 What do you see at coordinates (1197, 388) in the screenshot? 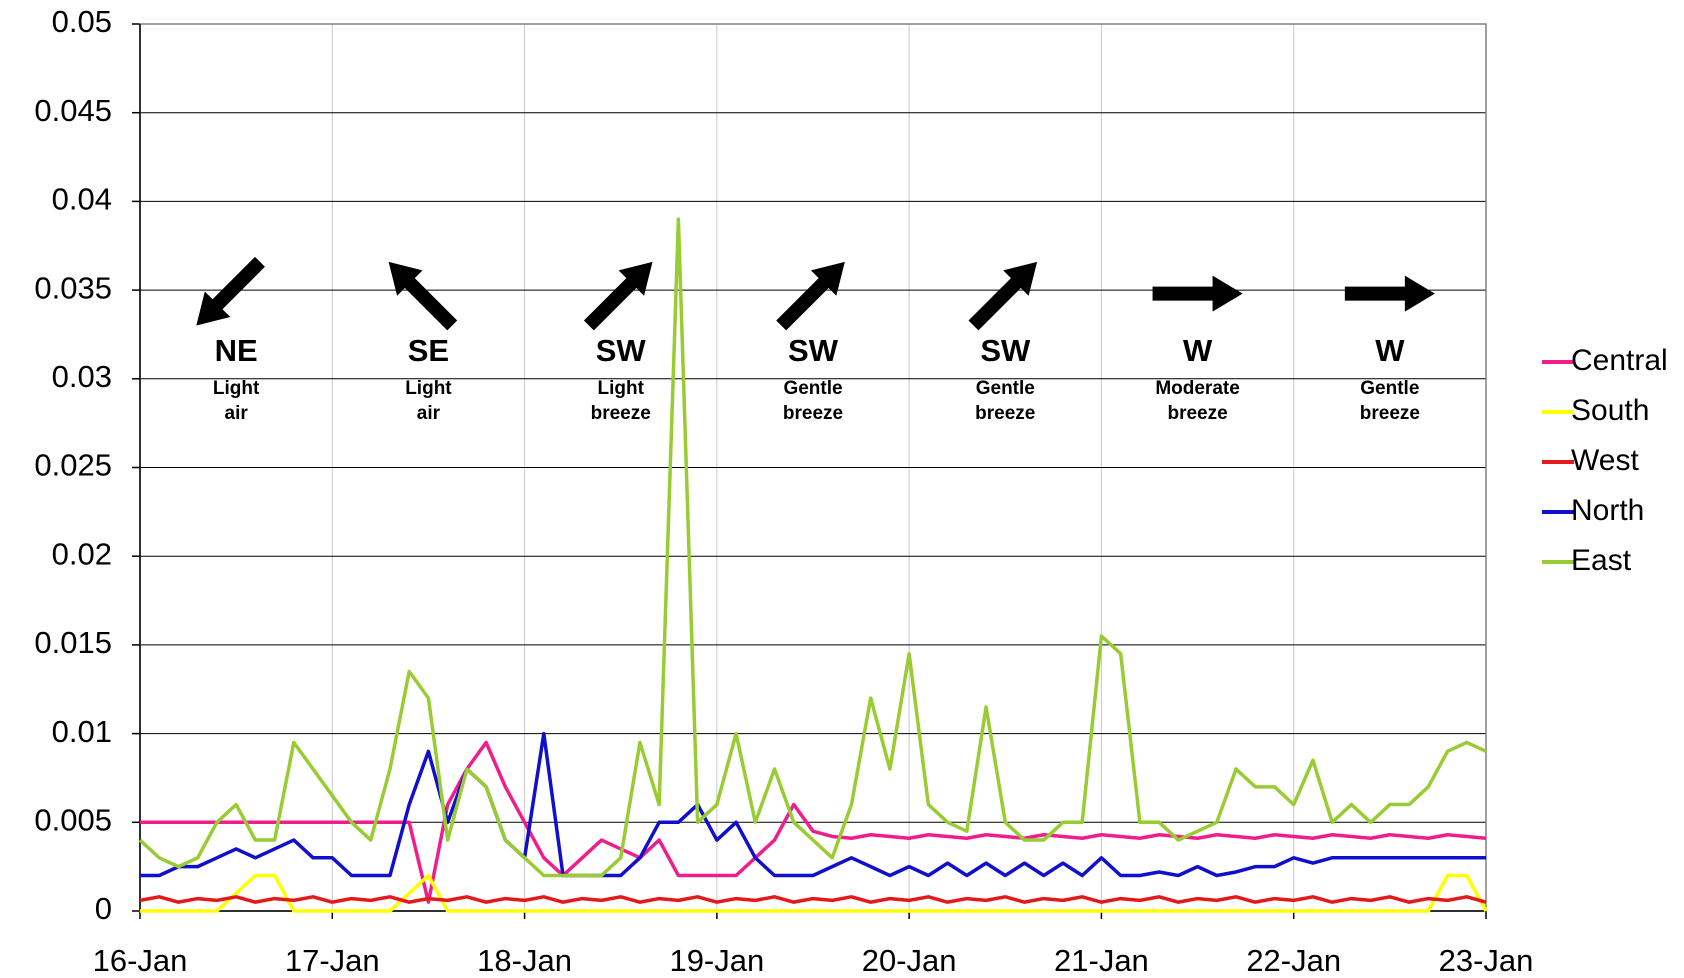
I see `wind-speed-line: Moderate` at bounding box center [1197, 388].